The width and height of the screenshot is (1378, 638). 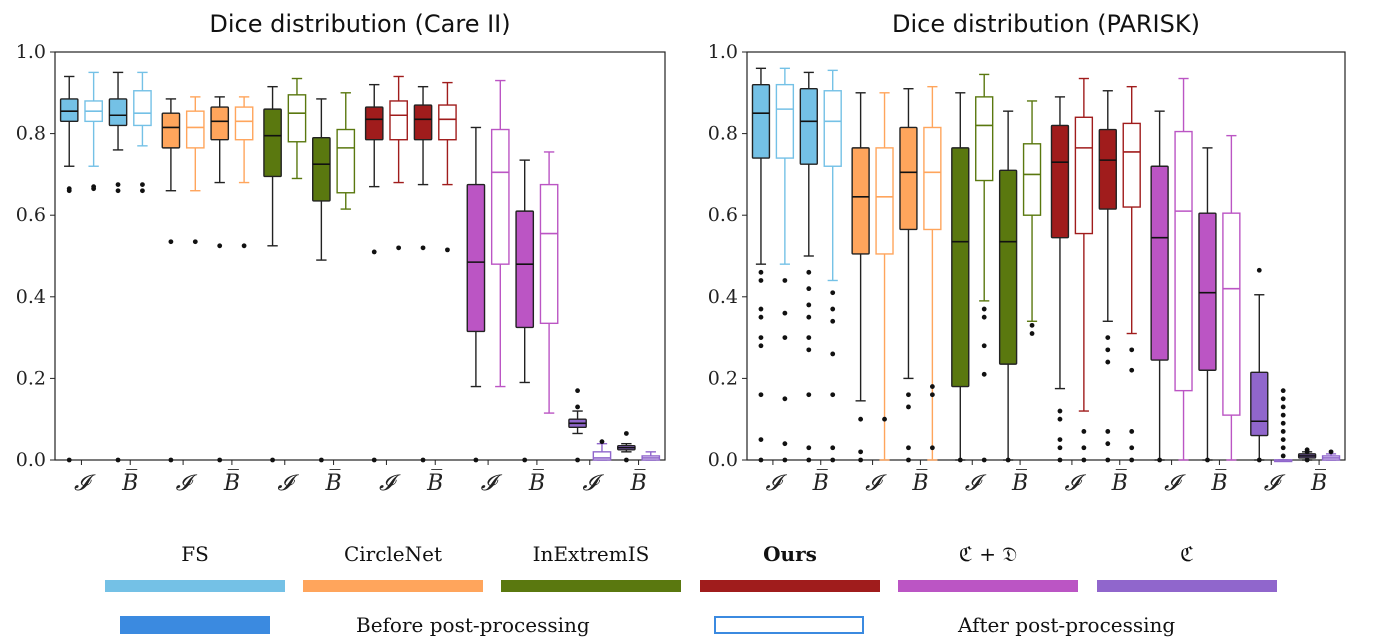 I want to click on legend-label-ours: Ours, so click(x=790, y=554).